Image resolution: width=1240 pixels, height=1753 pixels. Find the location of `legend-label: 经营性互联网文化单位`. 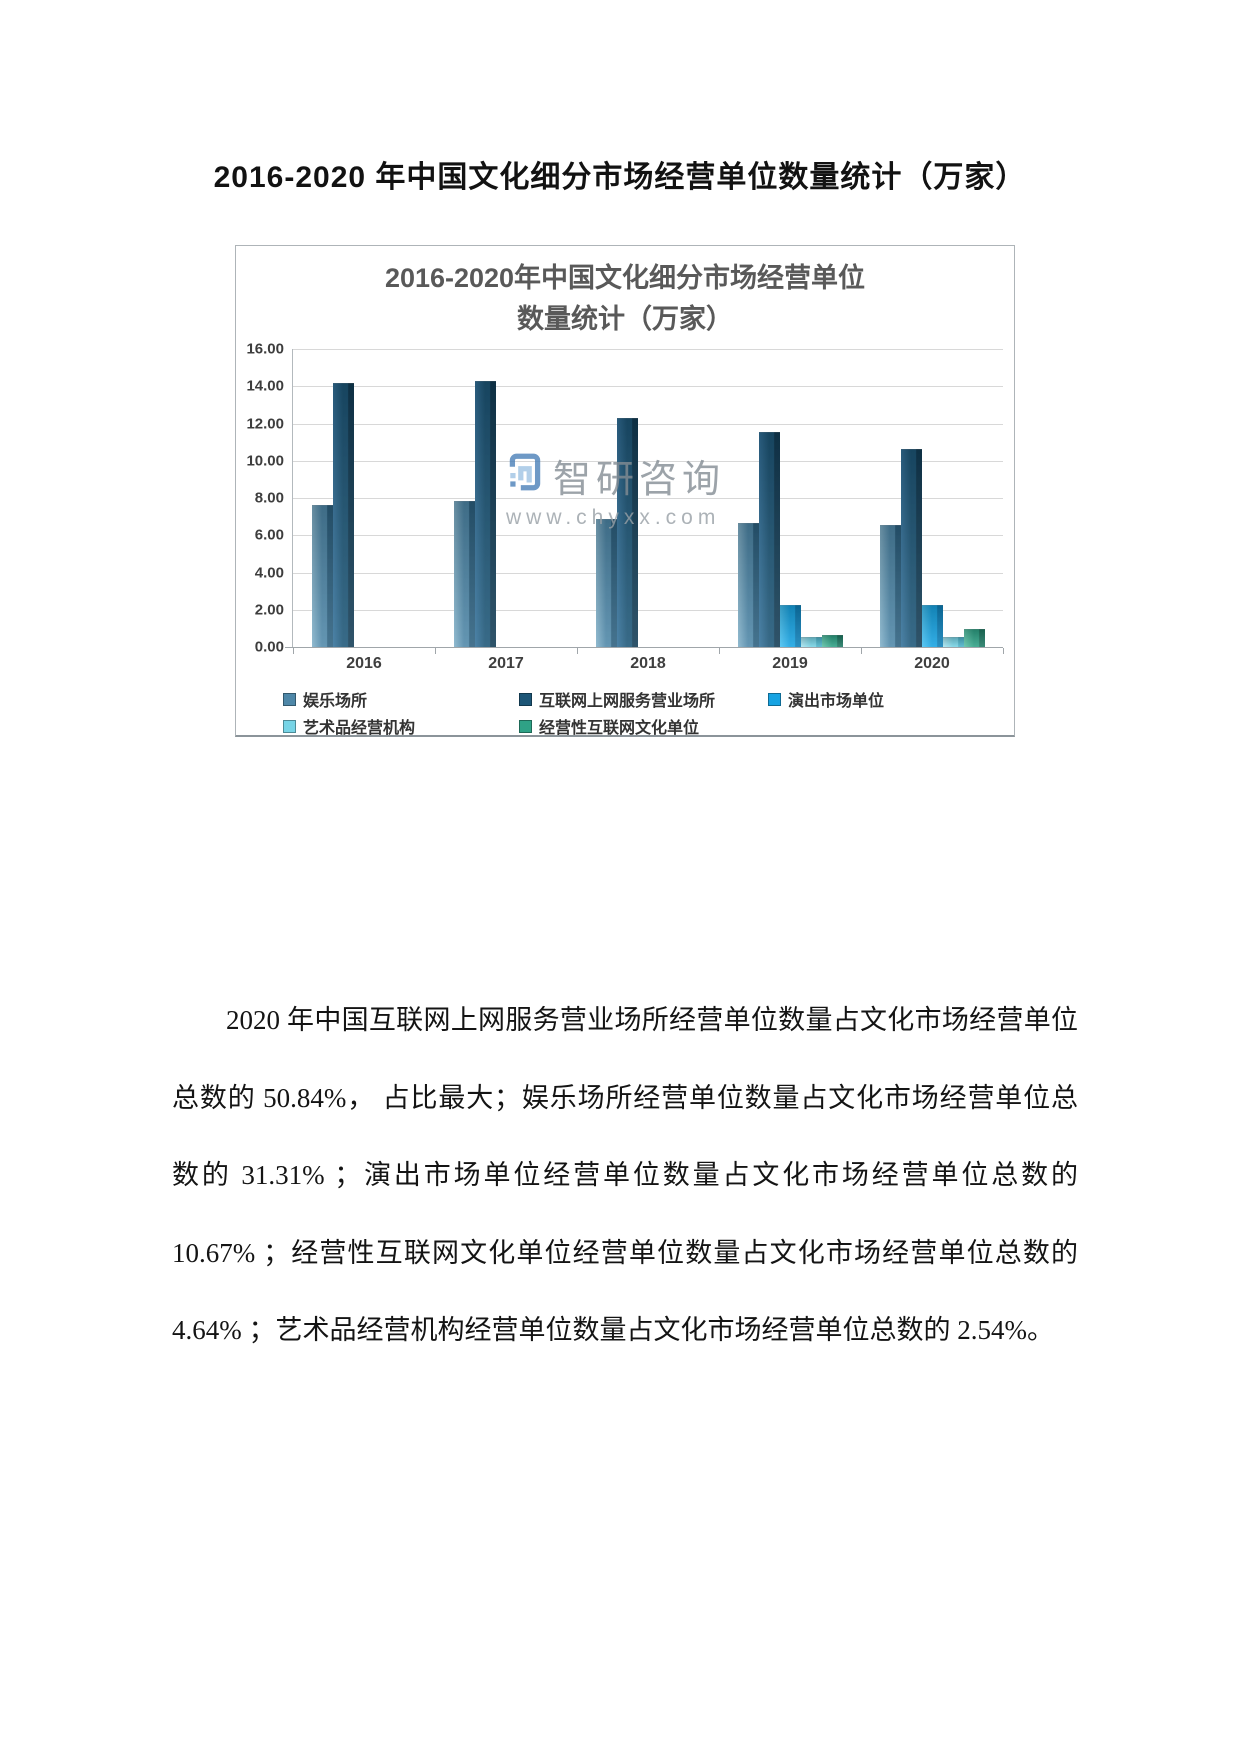

legend-label: 经营性互联网文化单位 is located at coordinates (619, 728).